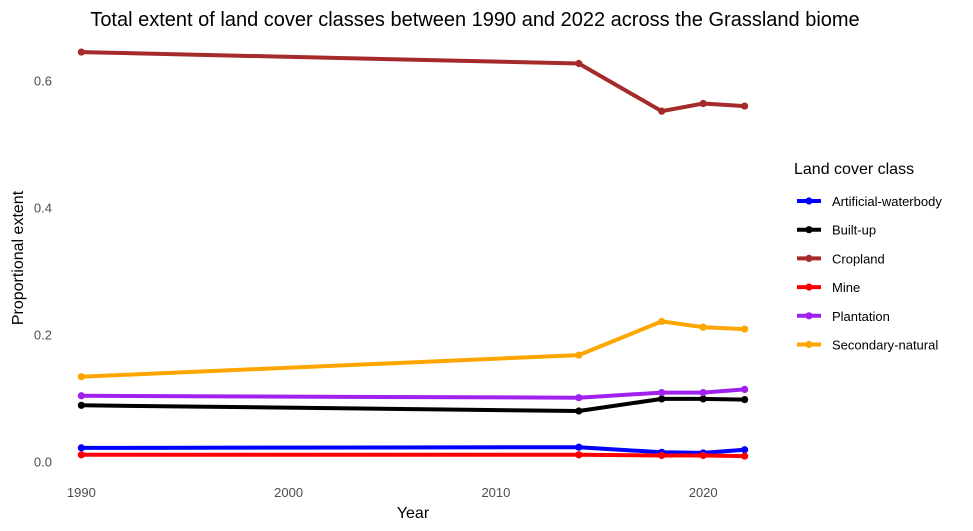  Describe the element at coordinates (858, 258) in the screenshot. I see `legend-label: Cropland` at that location.